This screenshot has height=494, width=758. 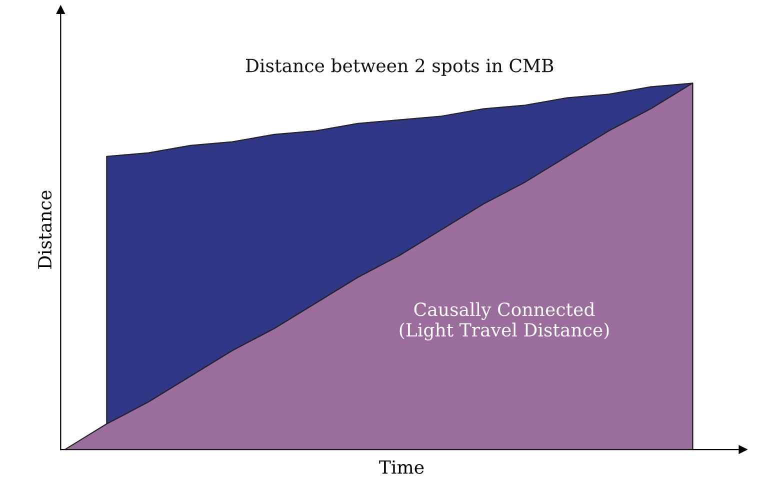 What do you see at coordinates (504, 321) in the screenshot?
I see `series-label: Causally Connected (Light Travel Distance)` at bounding box center [504, 321].